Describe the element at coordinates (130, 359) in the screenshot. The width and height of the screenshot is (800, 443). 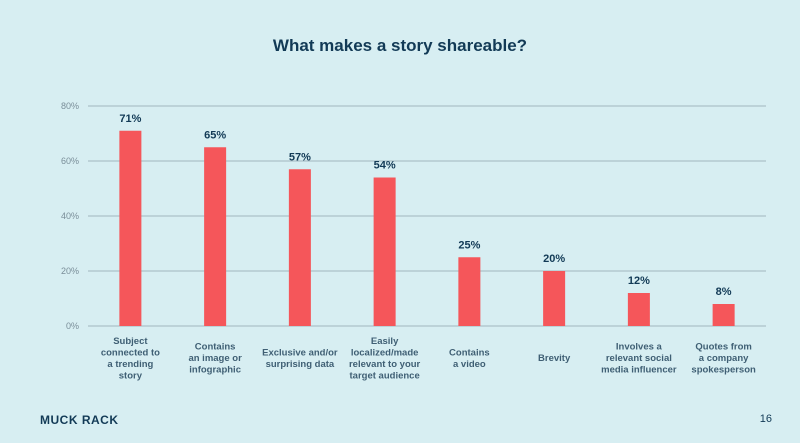
I see `x-tick-label: Subject connected to a trending story` at that location.